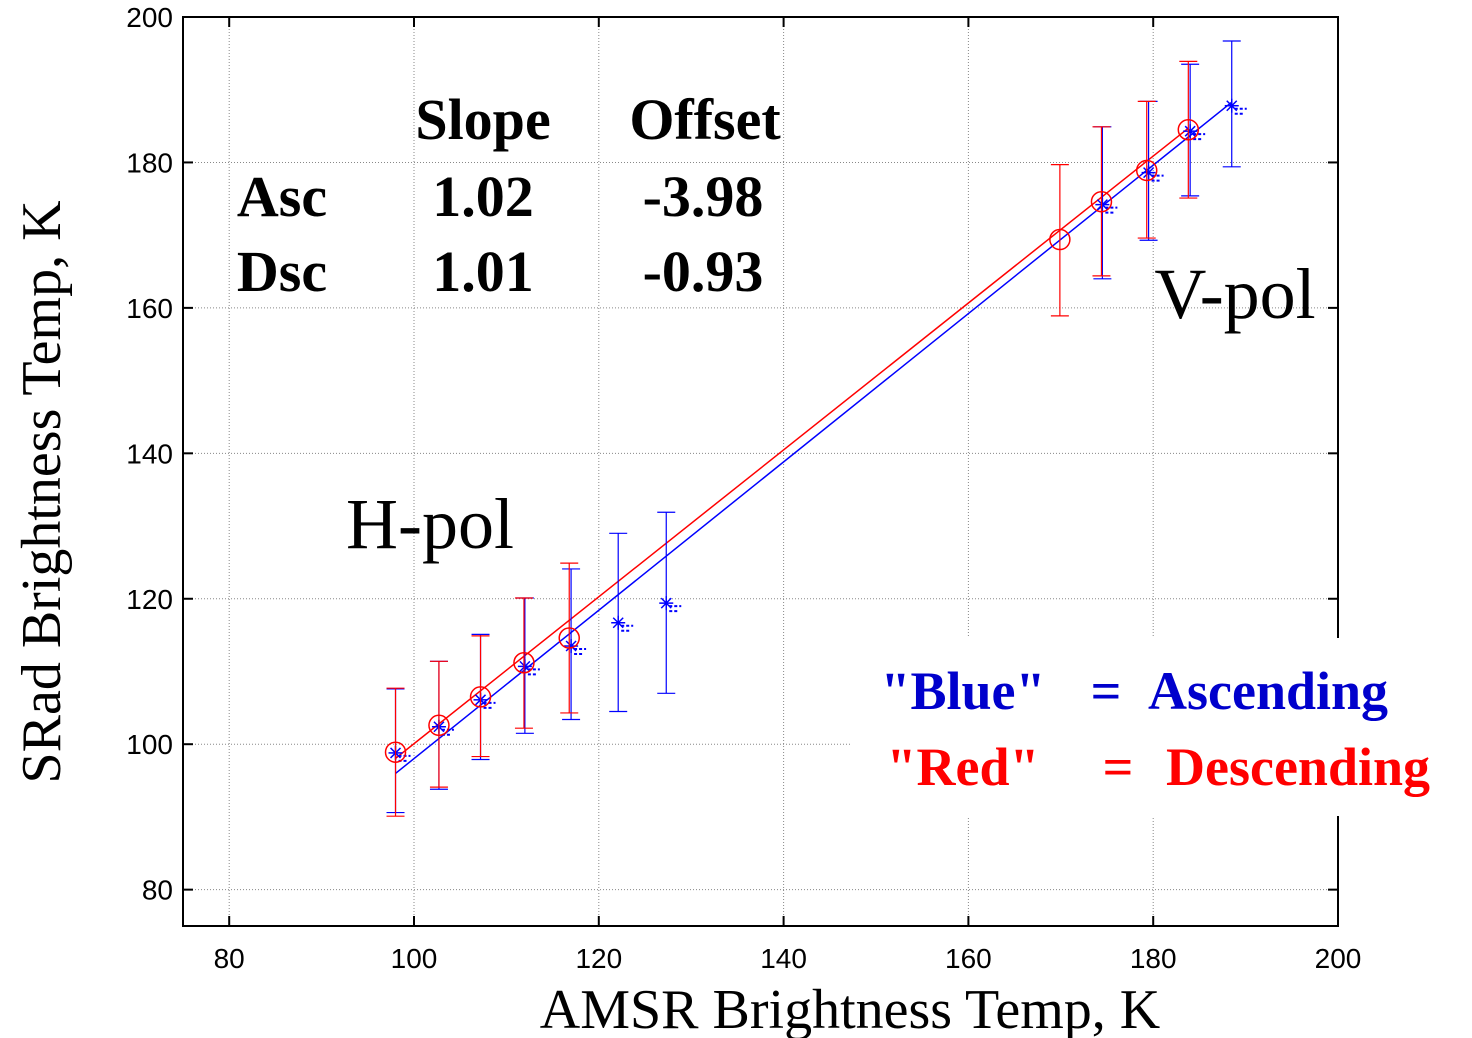 The image size is (1472, 1038). Describe the element at coordinates (282, 271) in the screenshot. I see `fit-table-row-name: Dsc` at that location.